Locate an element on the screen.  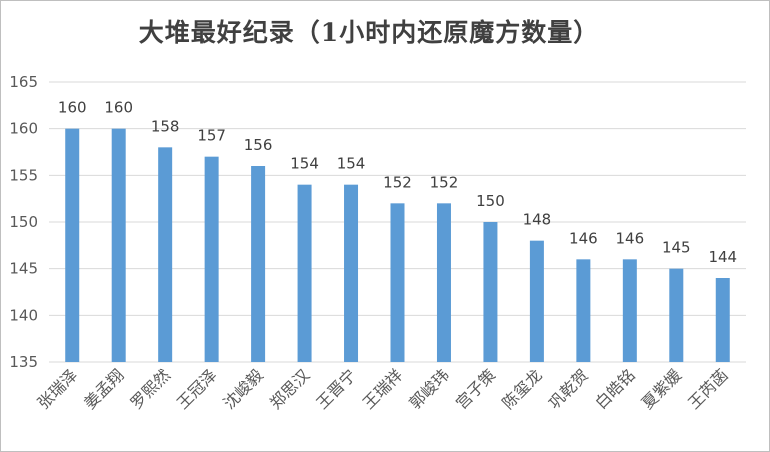
data-label: 145 is located at coordinates (676, 248).